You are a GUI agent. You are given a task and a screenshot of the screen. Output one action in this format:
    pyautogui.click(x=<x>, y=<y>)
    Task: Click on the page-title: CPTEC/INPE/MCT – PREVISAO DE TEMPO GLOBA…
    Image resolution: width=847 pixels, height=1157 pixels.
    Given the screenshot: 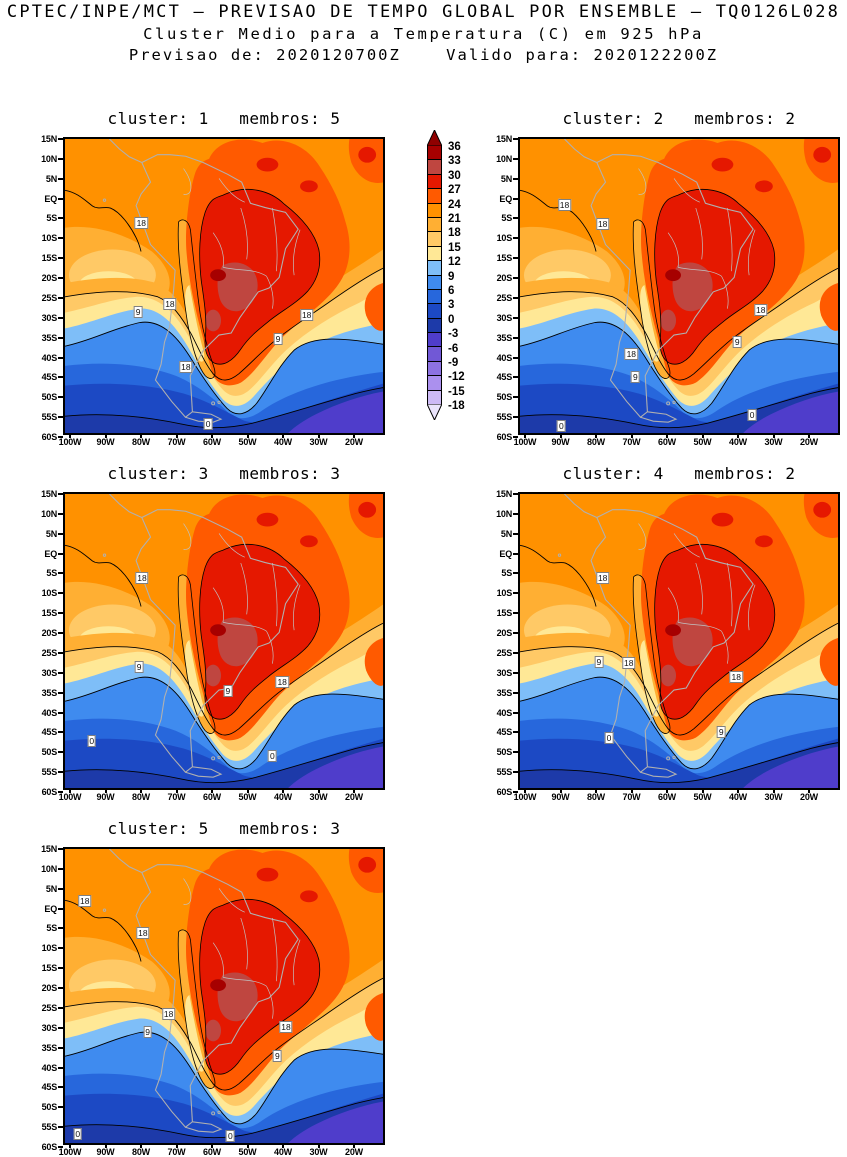 What is the action you would take?
    pyautogui.click(x=423, y=12)
    